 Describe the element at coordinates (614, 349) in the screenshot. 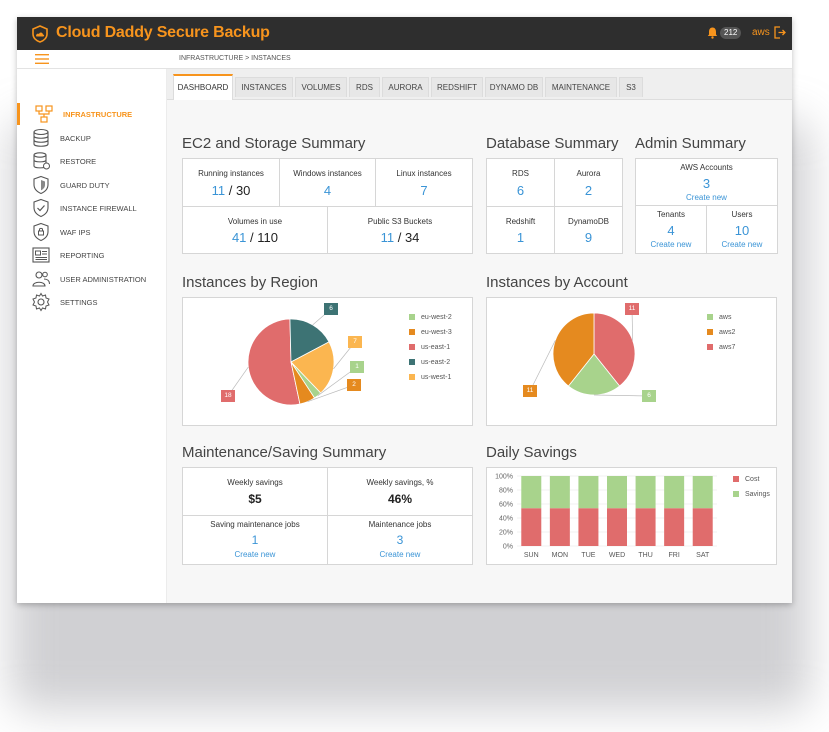

I see `pie-slice-aws7` at that location.